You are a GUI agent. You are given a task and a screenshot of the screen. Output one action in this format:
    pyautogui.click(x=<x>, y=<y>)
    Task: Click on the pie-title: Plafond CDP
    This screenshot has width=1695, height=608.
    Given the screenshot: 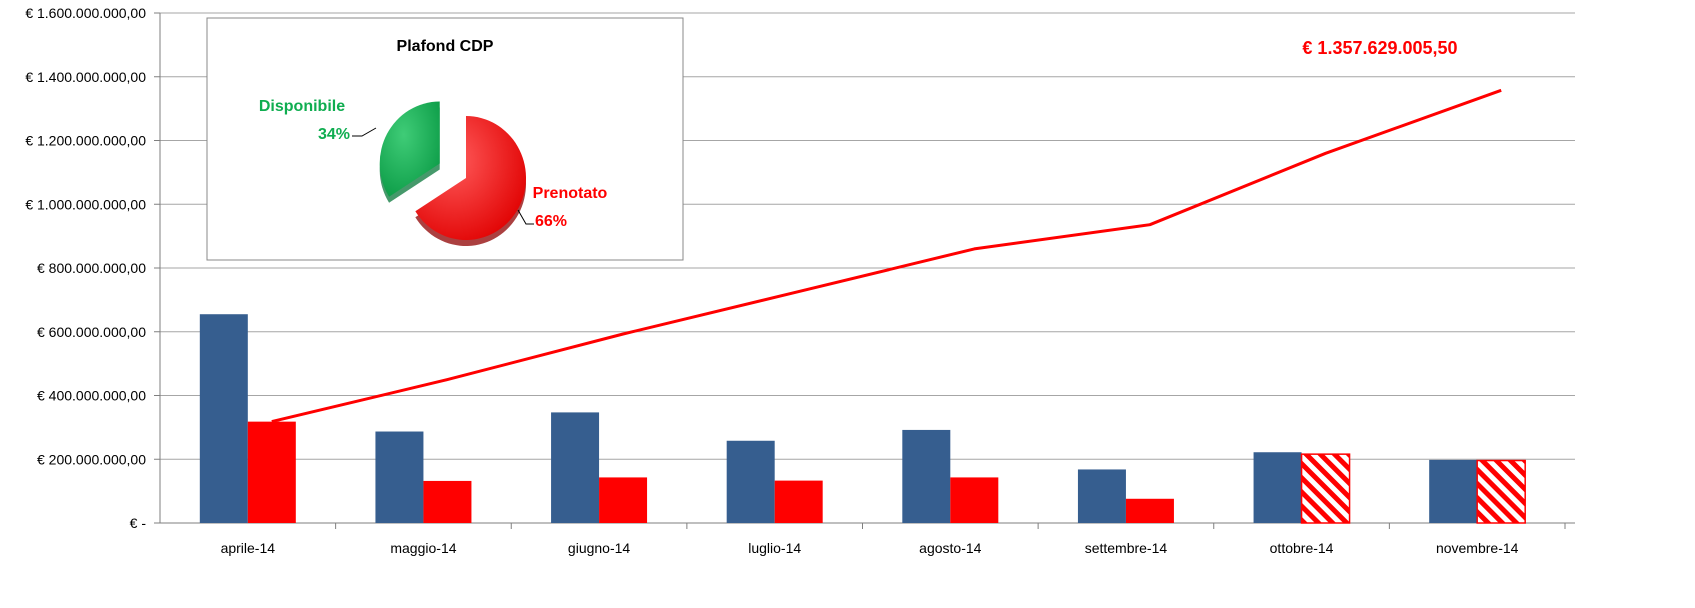 What is the action you would take?
    pyautogui.click(x=445, y=46)
    